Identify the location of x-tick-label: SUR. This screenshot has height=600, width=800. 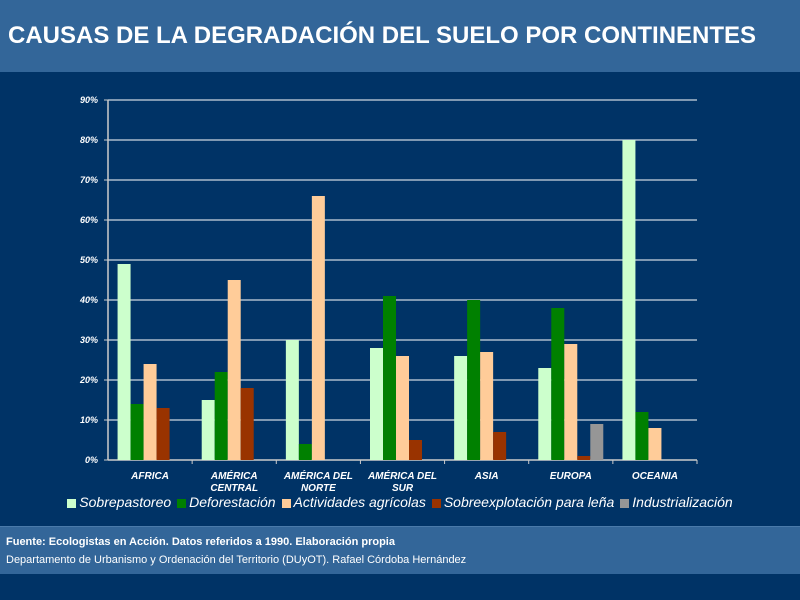
(403, 488).